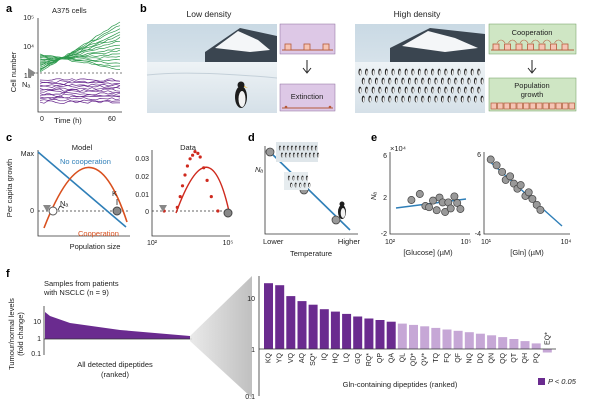  I want to click on unstable-point, so click(53, 211).